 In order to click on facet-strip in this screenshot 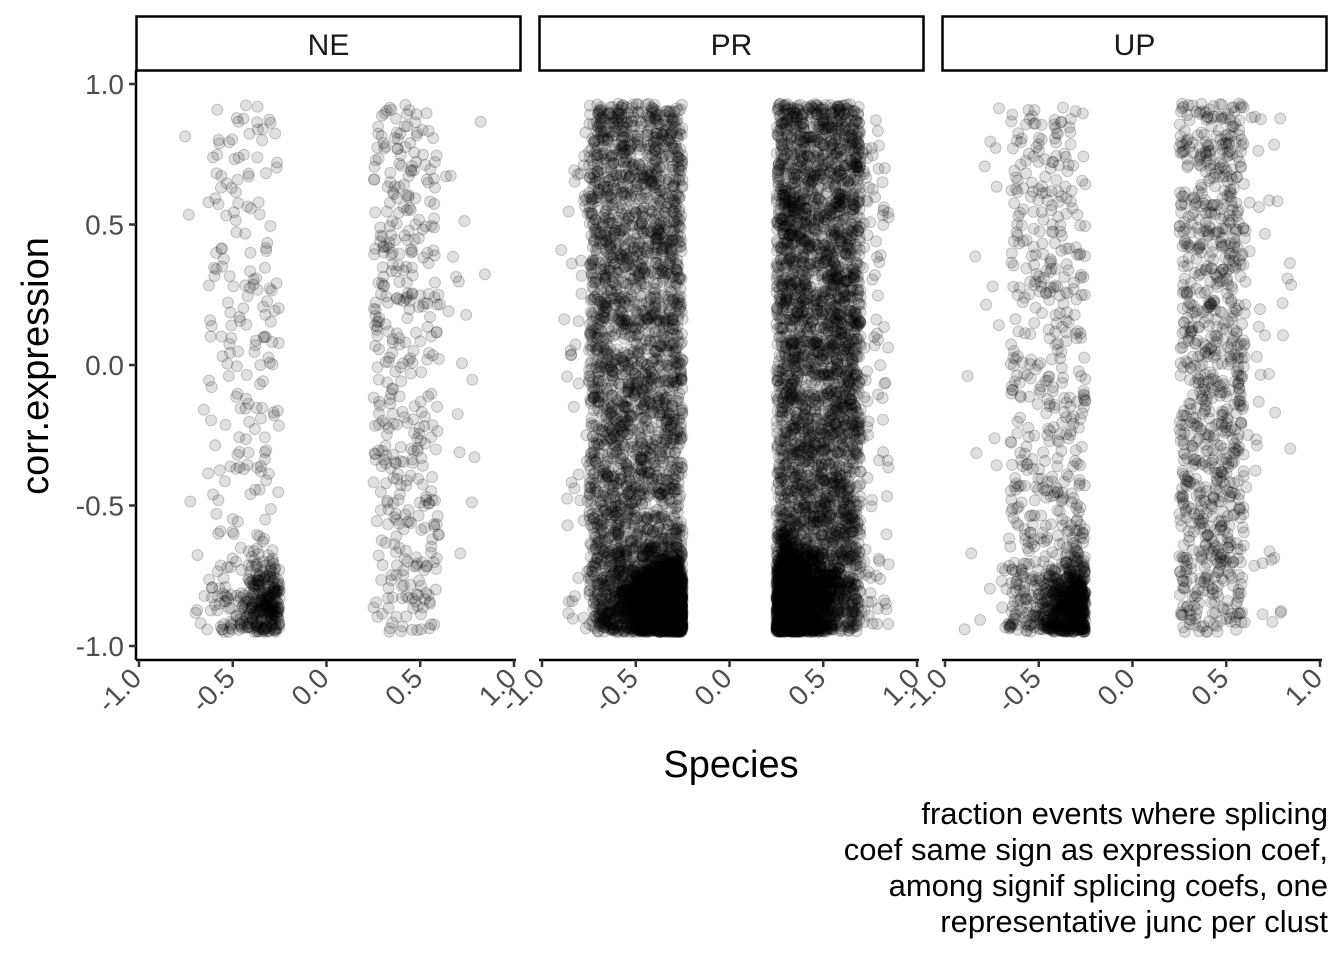, I will do `click(328, 43)`.